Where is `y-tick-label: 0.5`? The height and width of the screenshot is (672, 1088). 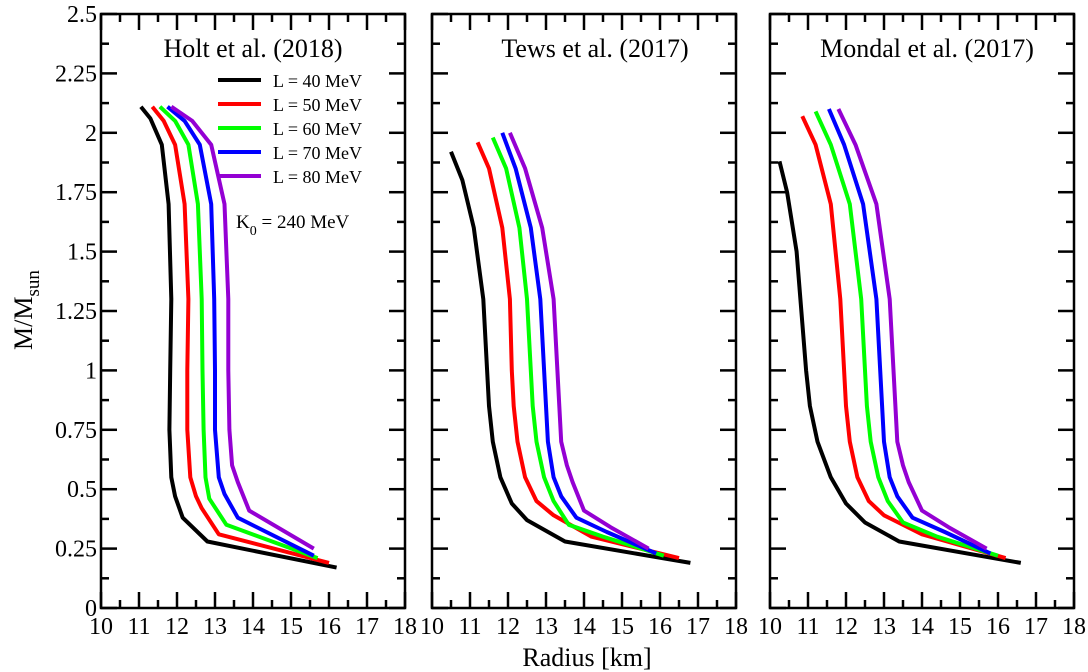
y-tick-label: 0.5 is located at coordinates (82, 490).